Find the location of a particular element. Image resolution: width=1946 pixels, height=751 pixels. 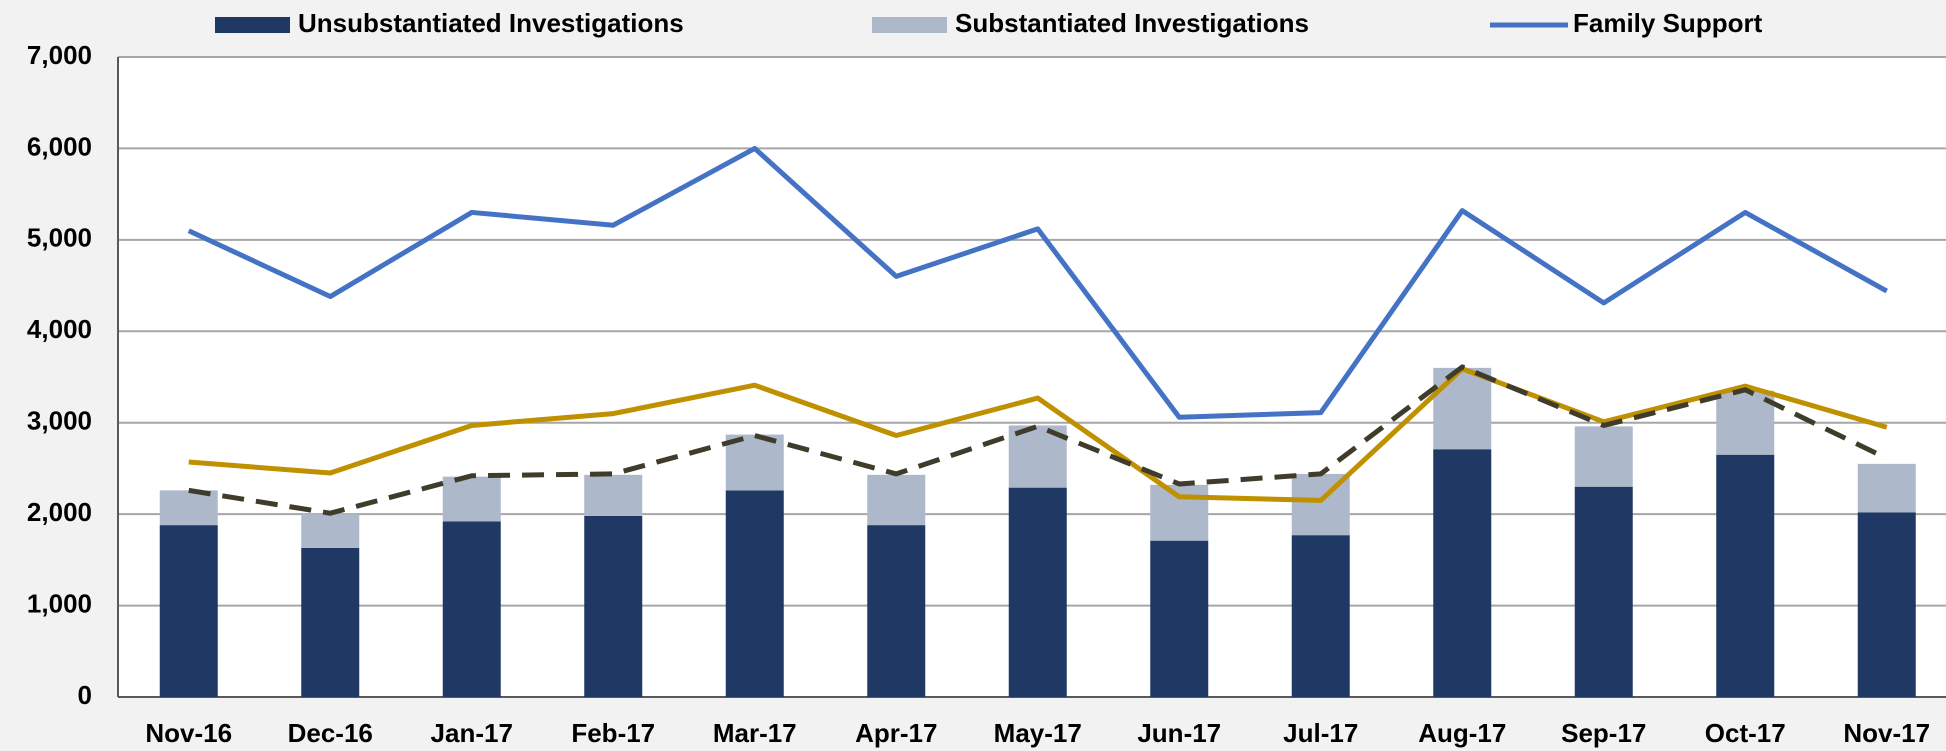

y-tick-label: 3,000 is located at coordinates (59, 421).